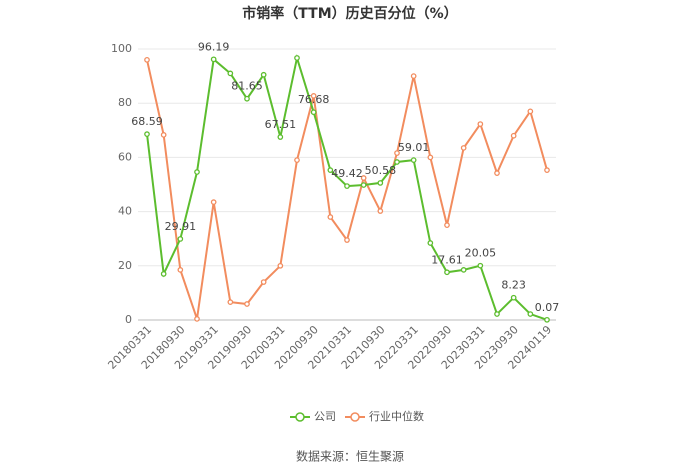 The image size is (700, 473). Describe the element at coordinates (547, 307) in the screenshot. I see `data-label: 0.07` at that location.